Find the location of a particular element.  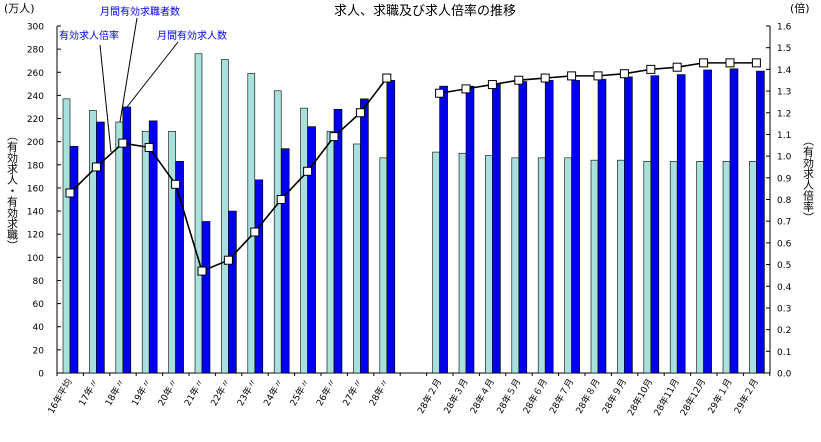

x-tick-label: 28年９月 is located at coordinates (614, 396).